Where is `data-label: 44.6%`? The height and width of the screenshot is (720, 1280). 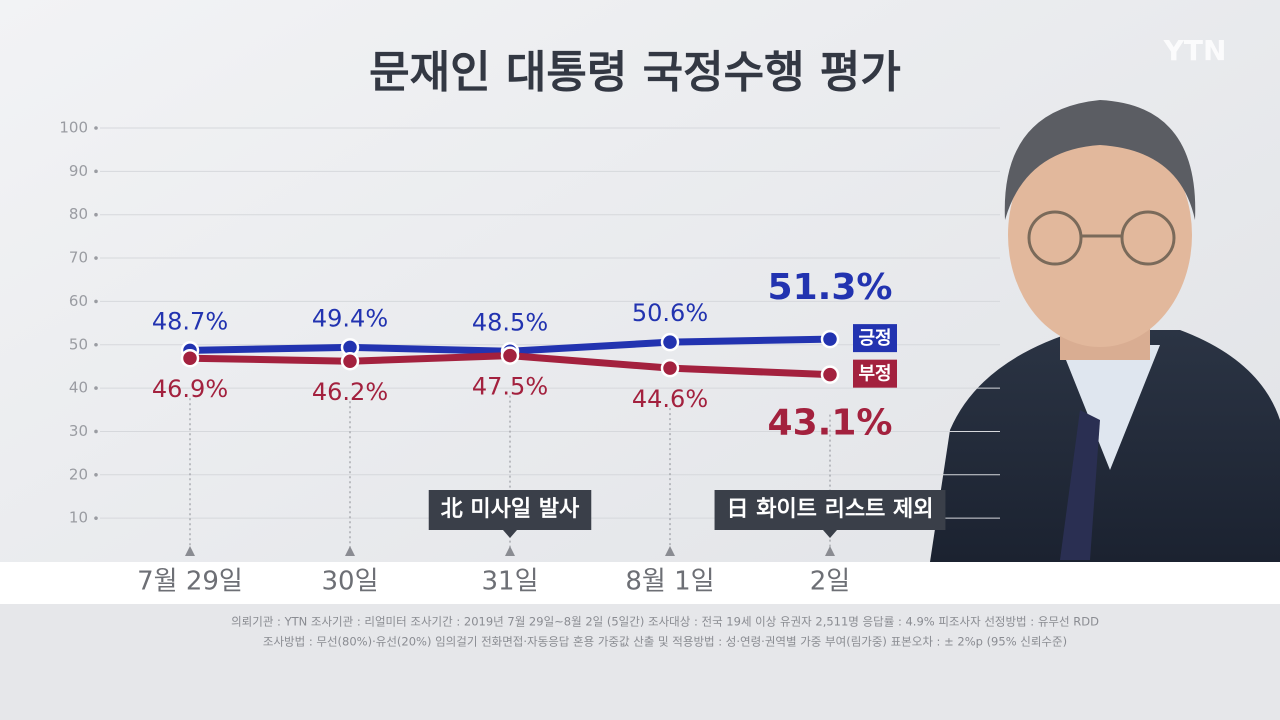
data-label: 44.6% is located at coordinates (670, 399).